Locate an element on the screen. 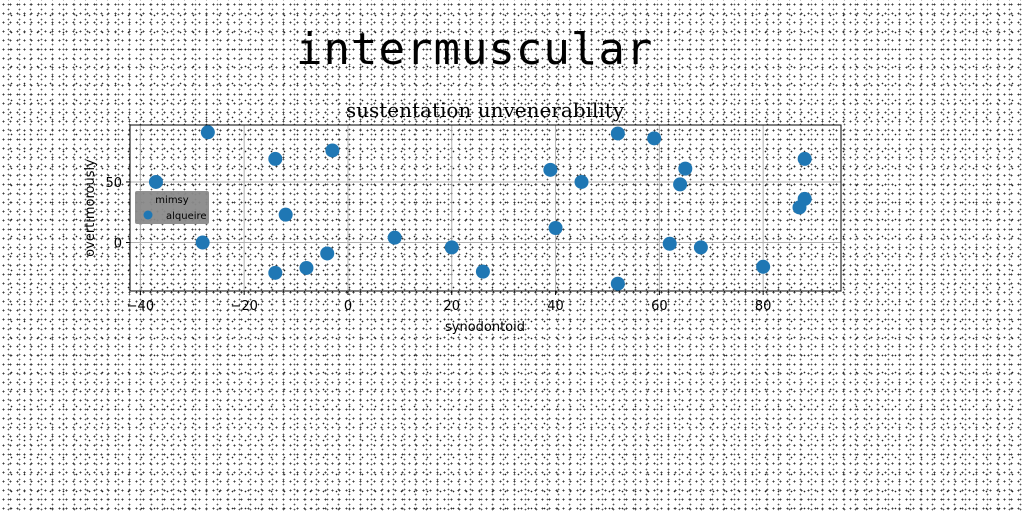  y-axis-label: overtimorously is located at coordinates (90, 208).